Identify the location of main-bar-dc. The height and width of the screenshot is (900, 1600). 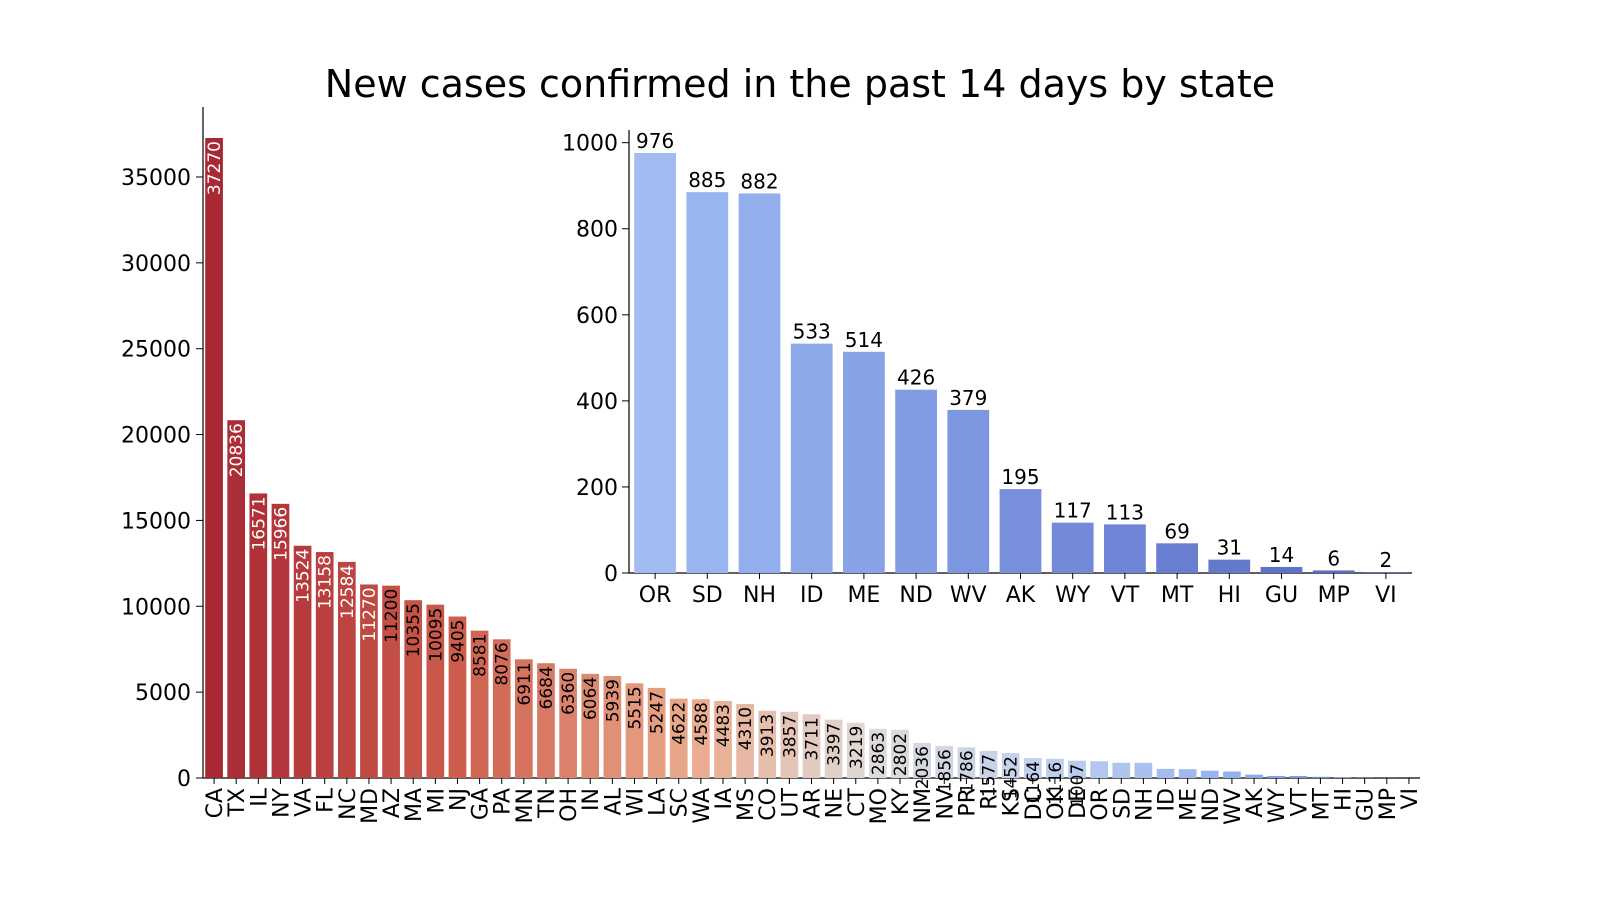
(1032, 768).